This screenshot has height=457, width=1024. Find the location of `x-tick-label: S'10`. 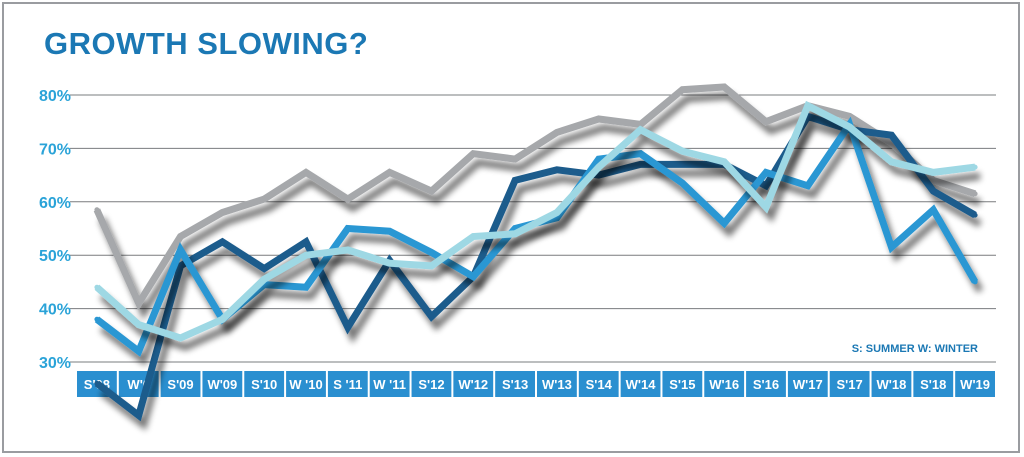

x-tick-label: S'10 is located at coordinates (264, 384).